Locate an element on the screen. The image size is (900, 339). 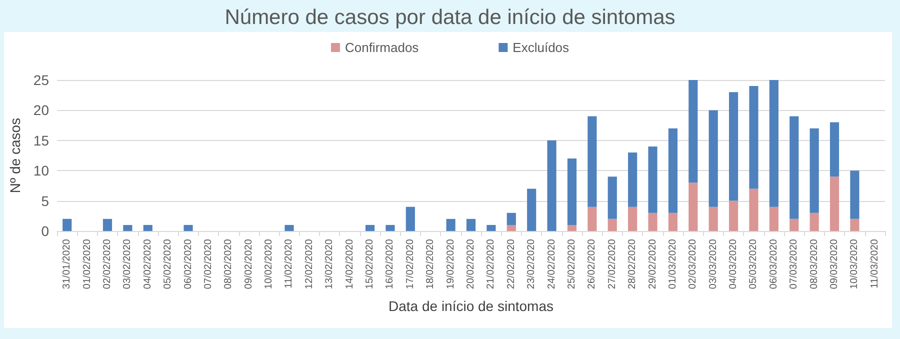
x-tick-label: 26/02/2020 is located at coordinates (592, 264).